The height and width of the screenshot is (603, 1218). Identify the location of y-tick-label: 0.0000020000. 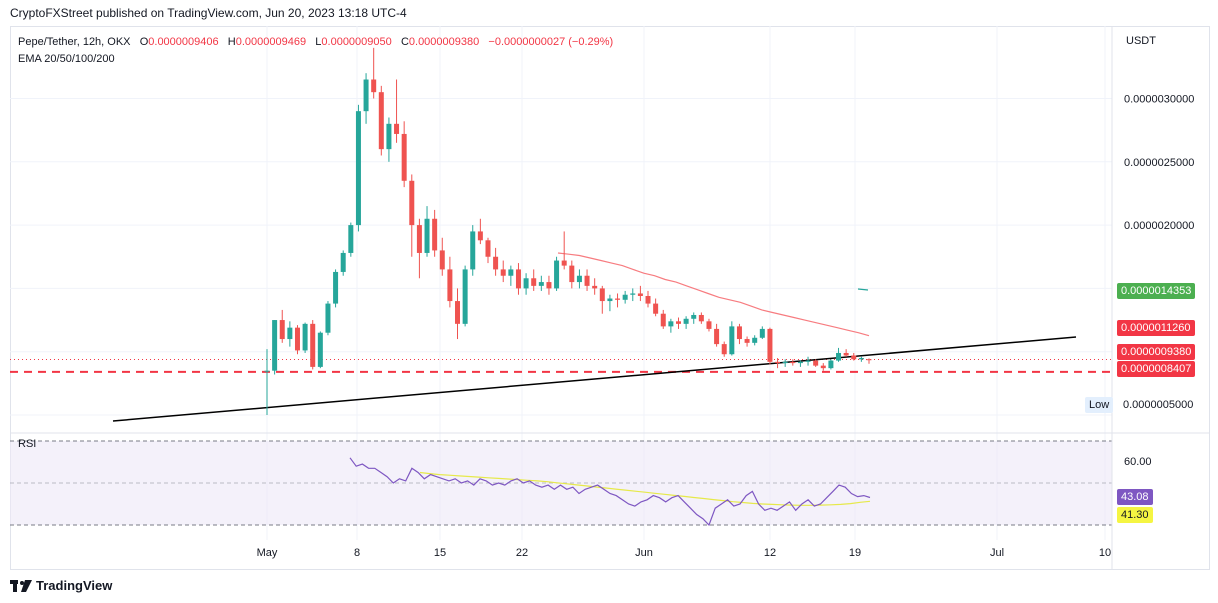
(1159, 226).